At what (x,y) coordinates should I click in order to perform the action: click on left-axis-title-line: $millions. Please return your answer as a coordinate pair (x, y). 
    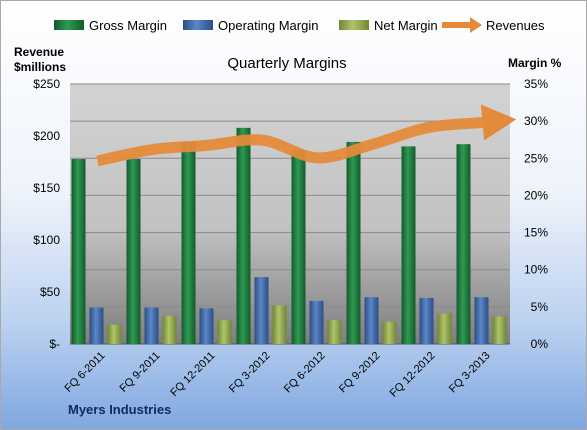
    Looking at the image, I should click on (40, 67).